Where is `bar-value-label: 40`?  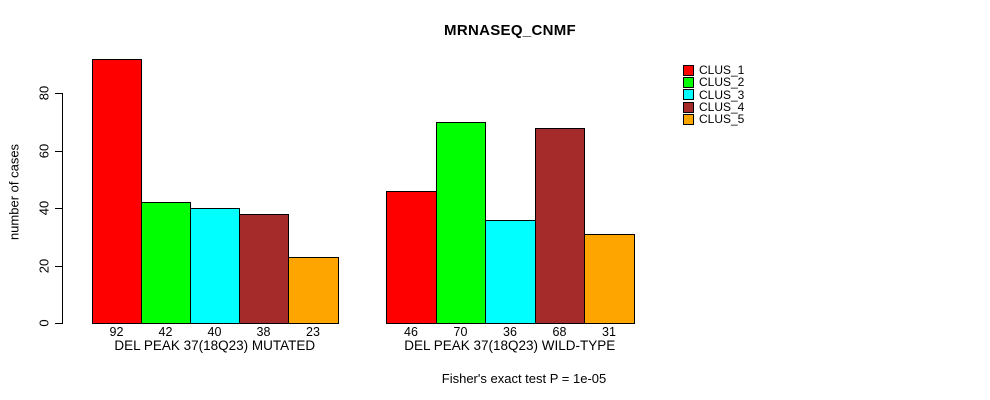
bar-value-label: 40 is located at coordinates (214, 332).